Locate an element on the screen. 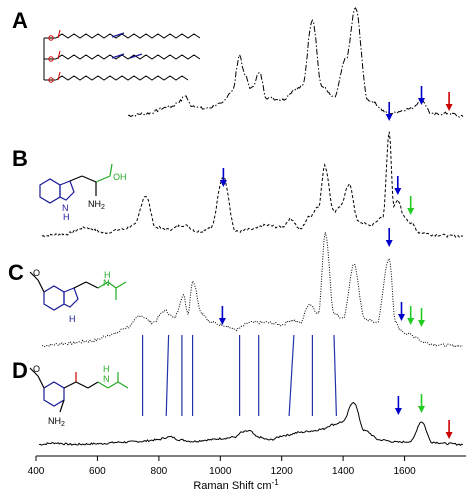  structure-b-oh: OH is located at coordinates (120, 177).